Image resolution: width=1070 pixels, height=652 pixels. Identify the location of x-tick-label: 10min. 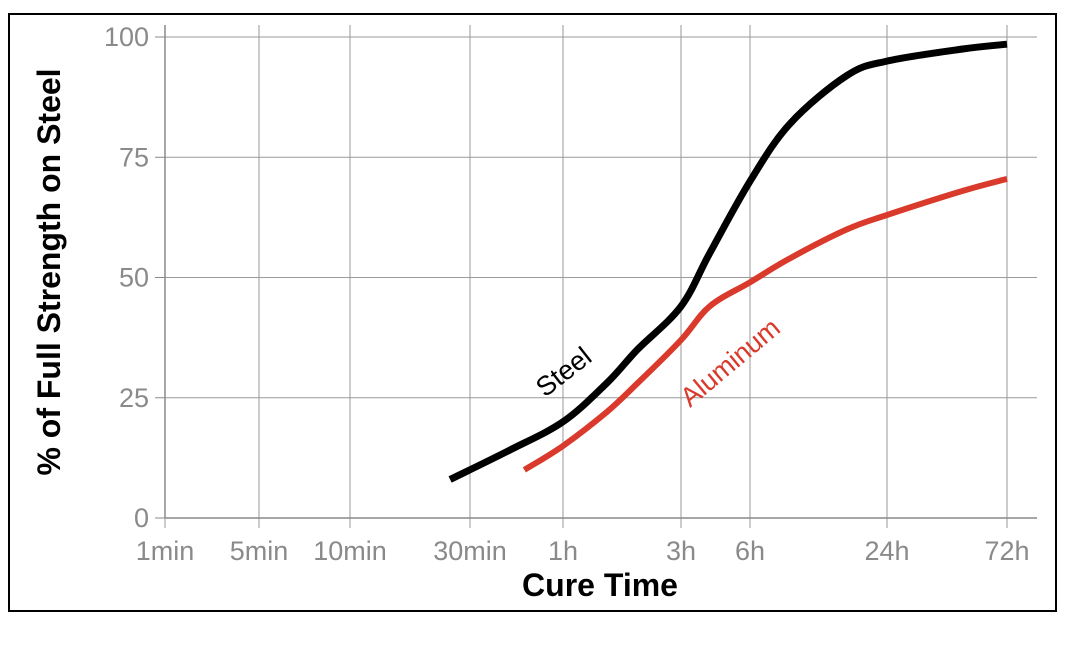
(350, 551).